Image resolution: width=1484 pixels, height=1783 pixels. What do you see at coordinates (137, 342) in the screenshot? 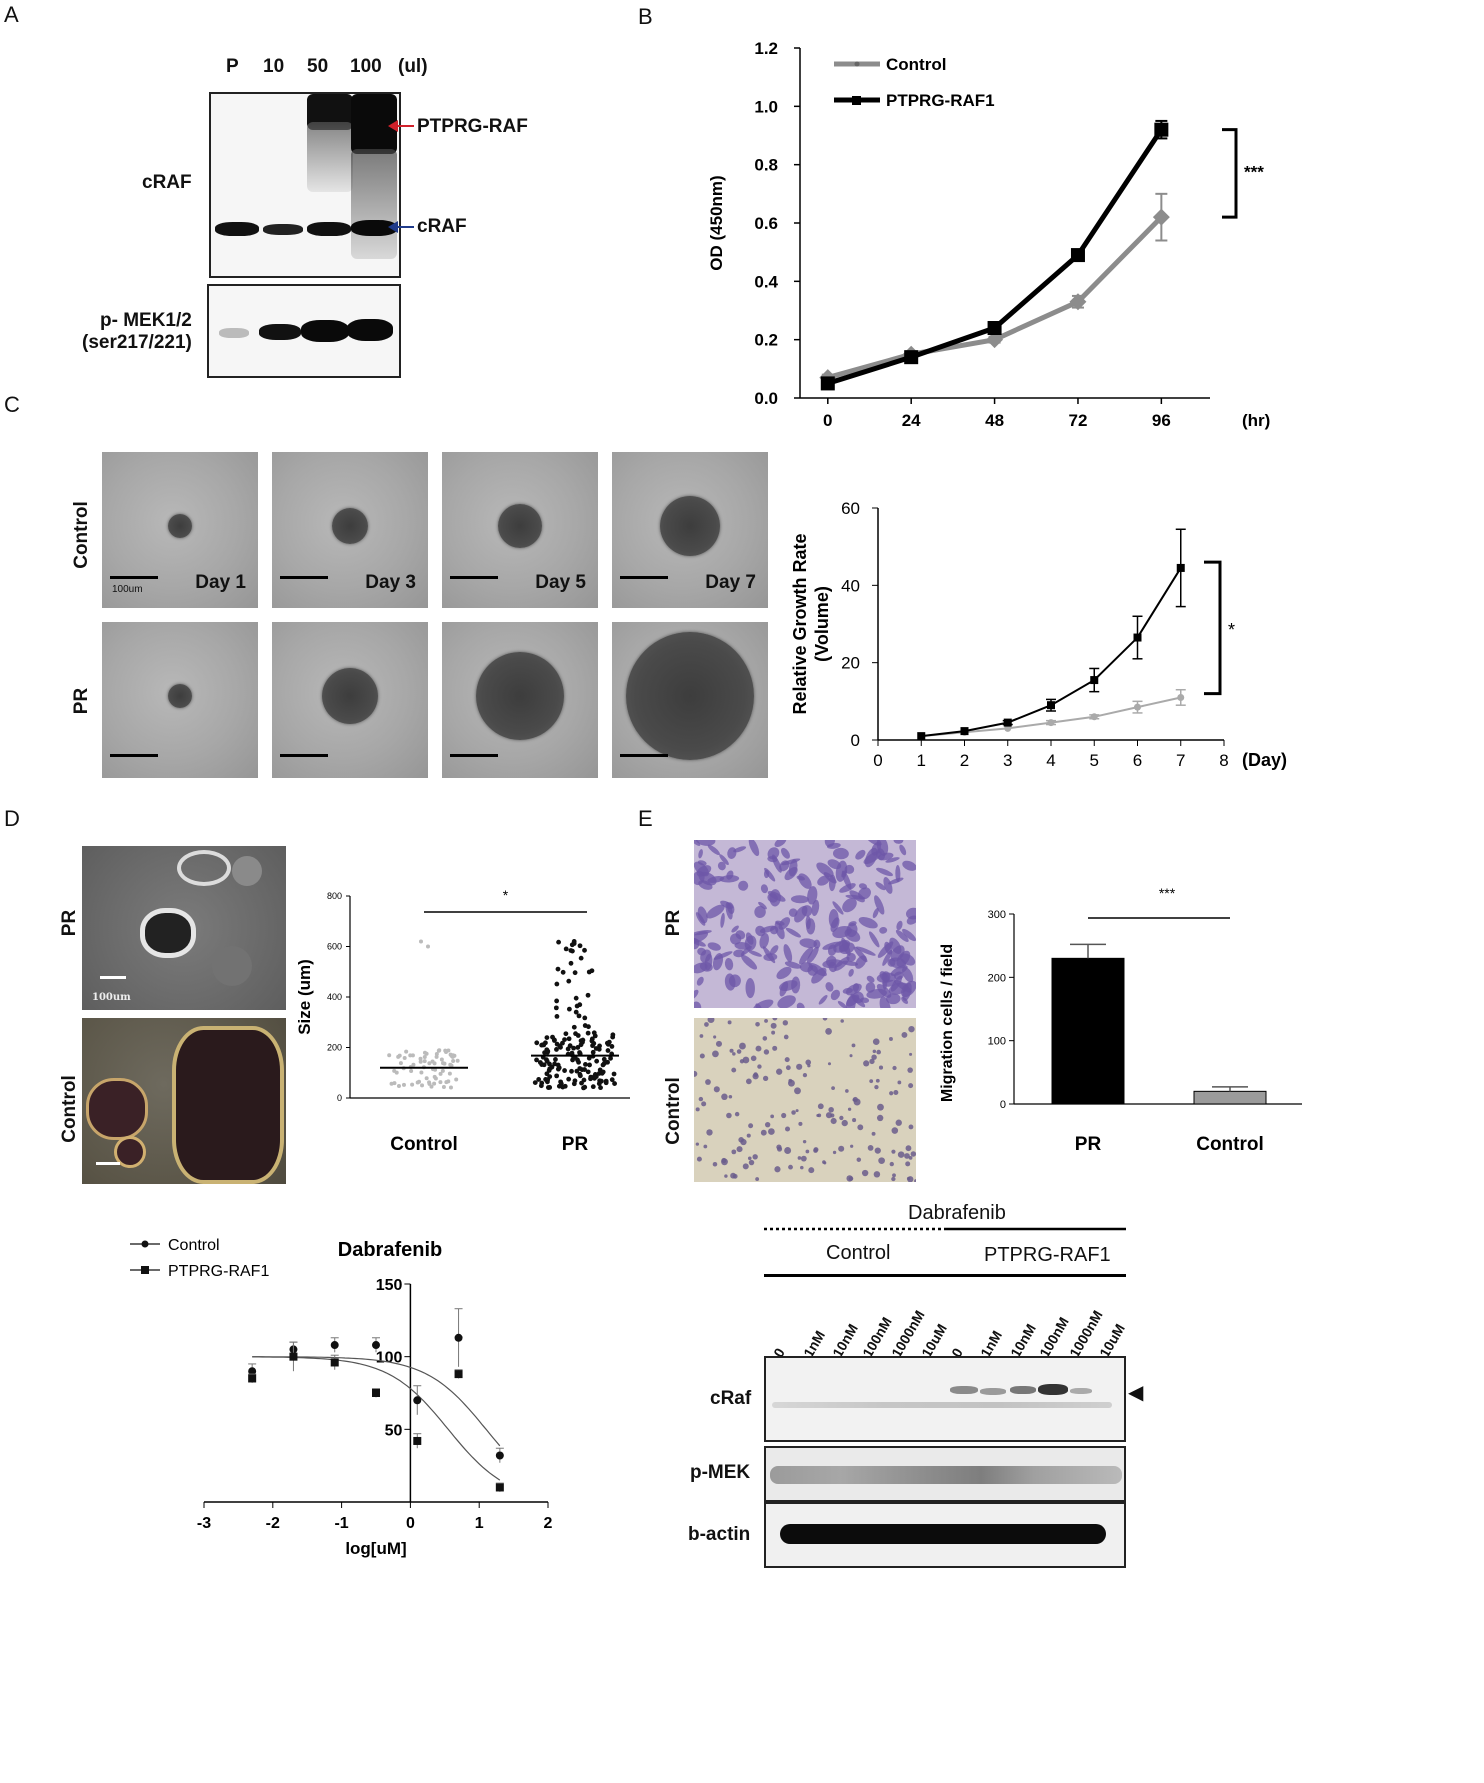
I see `blot-row-label-pmek-site: (ser217/221)` at bounding box center [137, 342].